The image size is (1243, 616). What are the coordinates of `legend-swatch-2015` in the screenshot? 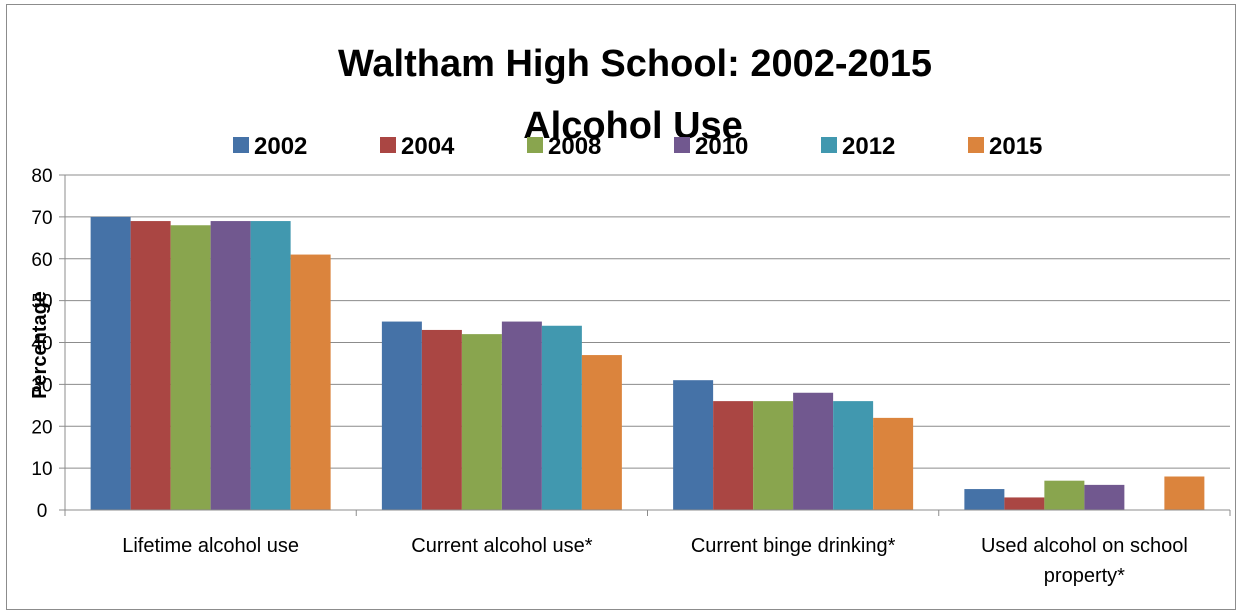 It's located at (976, 145).